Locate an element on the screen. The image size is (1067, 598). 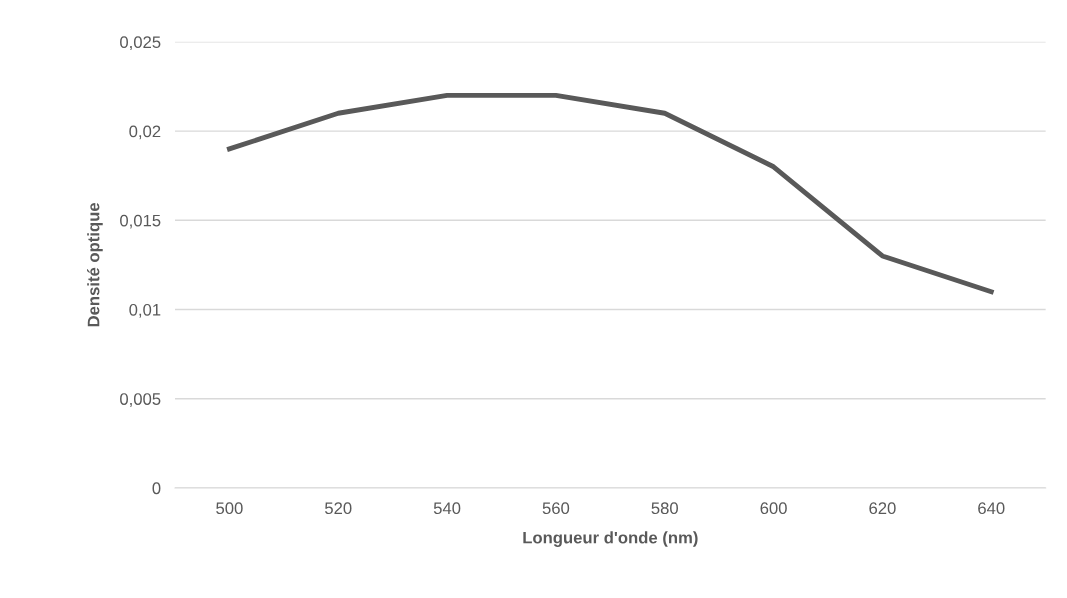
x-tick-label: 520 is located at coordinates (338, 508).